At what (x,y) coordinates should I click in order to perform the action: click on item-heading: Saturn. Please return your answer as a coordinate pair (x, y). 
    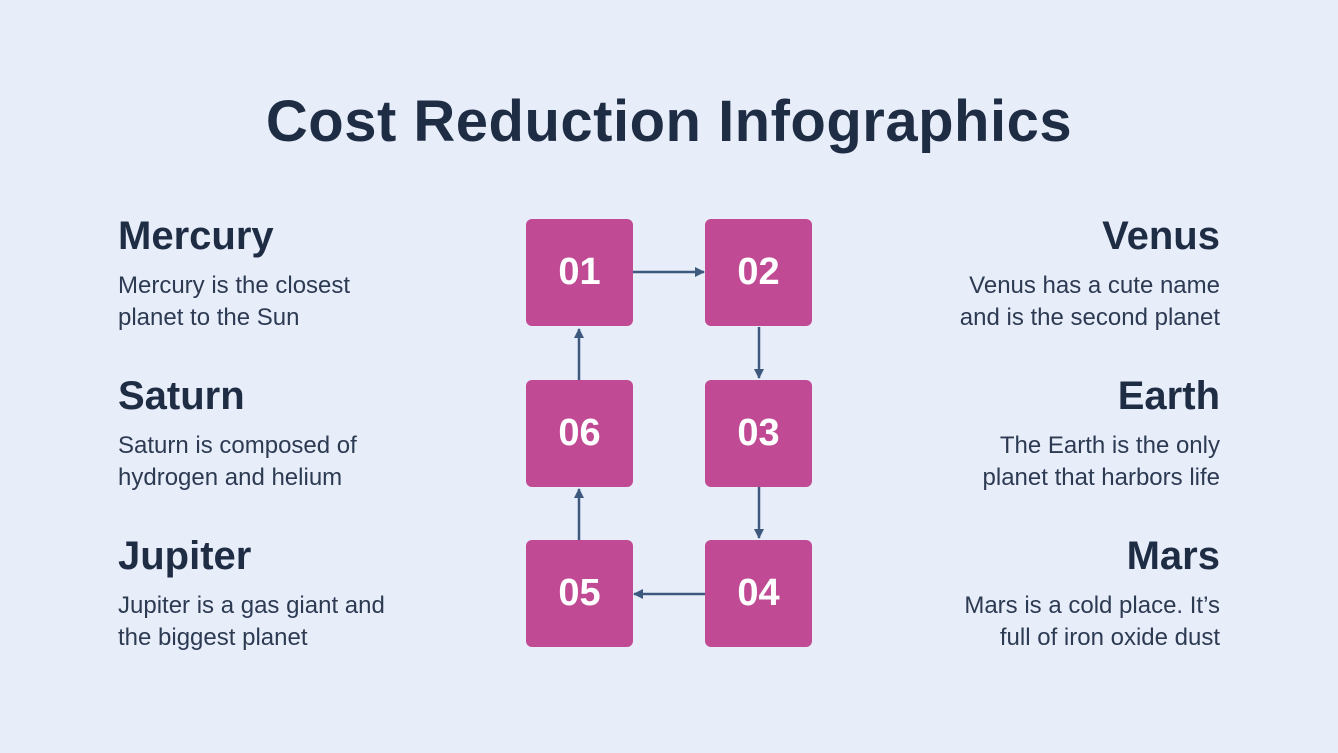
    Looking at the image, I should click on (181, 396).